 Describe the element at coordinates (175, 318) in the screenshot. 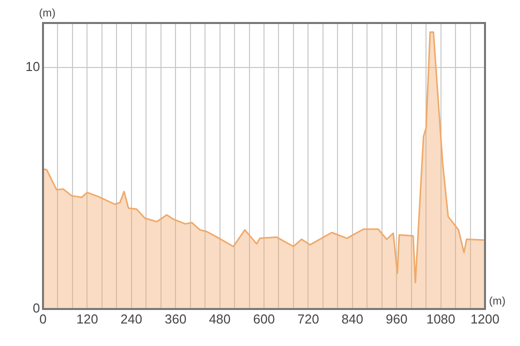

I see `x-tick-label: 360` at that location.